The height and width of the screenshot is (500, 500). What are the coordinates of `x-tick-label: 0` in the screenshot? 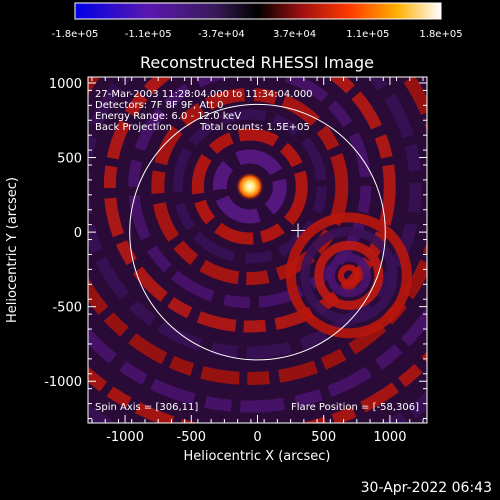 It's located at (257, 437).